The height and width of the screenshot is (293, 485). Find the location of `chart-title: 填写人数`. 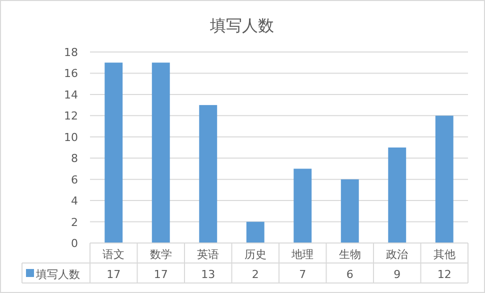

chart-title: 填写人数 is located at coordinates (241, 25).